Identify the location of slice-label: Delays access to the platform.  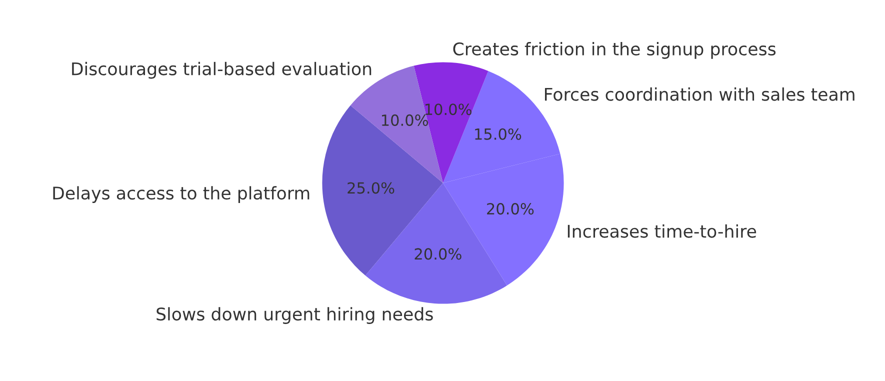
(181, 194).